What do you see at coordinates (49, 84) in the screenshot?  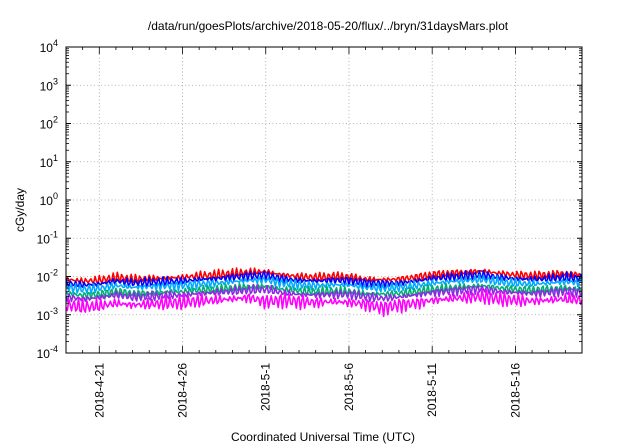 I see `y-tick-label: 10³` at bounding box center [49, 84].